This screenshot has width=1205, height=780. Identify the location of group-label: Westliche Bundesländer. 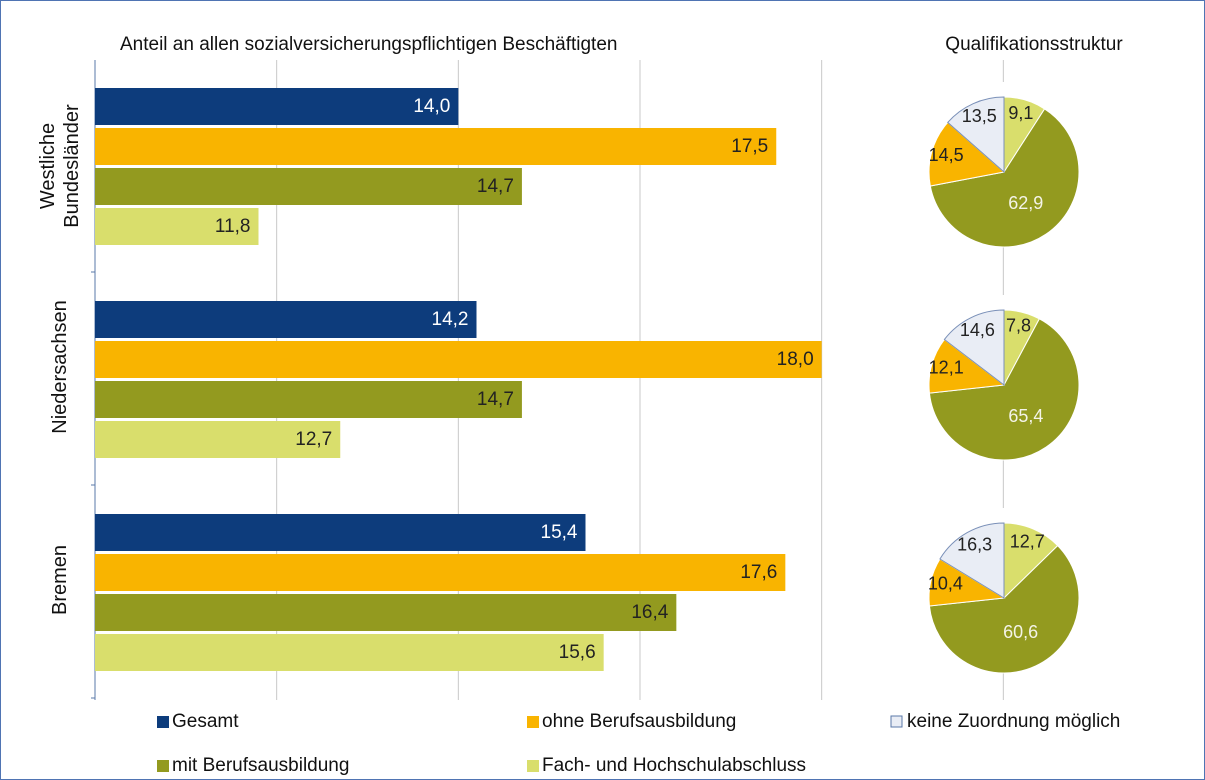
(60, 166).